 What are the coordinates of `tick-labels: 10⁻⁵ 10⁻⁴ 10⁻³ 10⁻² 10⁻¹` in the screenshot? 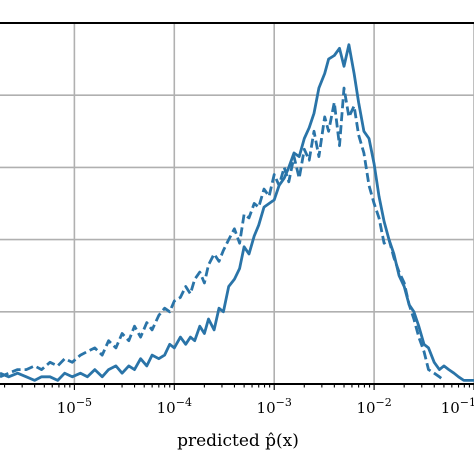 It's located at (265, 406).